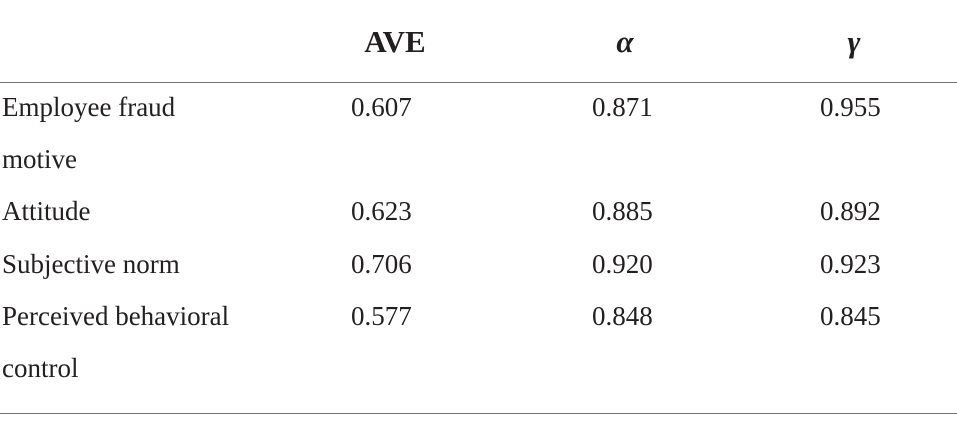 Image resolution: width=957 pixels, height=429 pixels. What do you see at coordinates (39, 159) in the screenshot?
I see `row-label-continued: motive` at bounding box center [39, 159].